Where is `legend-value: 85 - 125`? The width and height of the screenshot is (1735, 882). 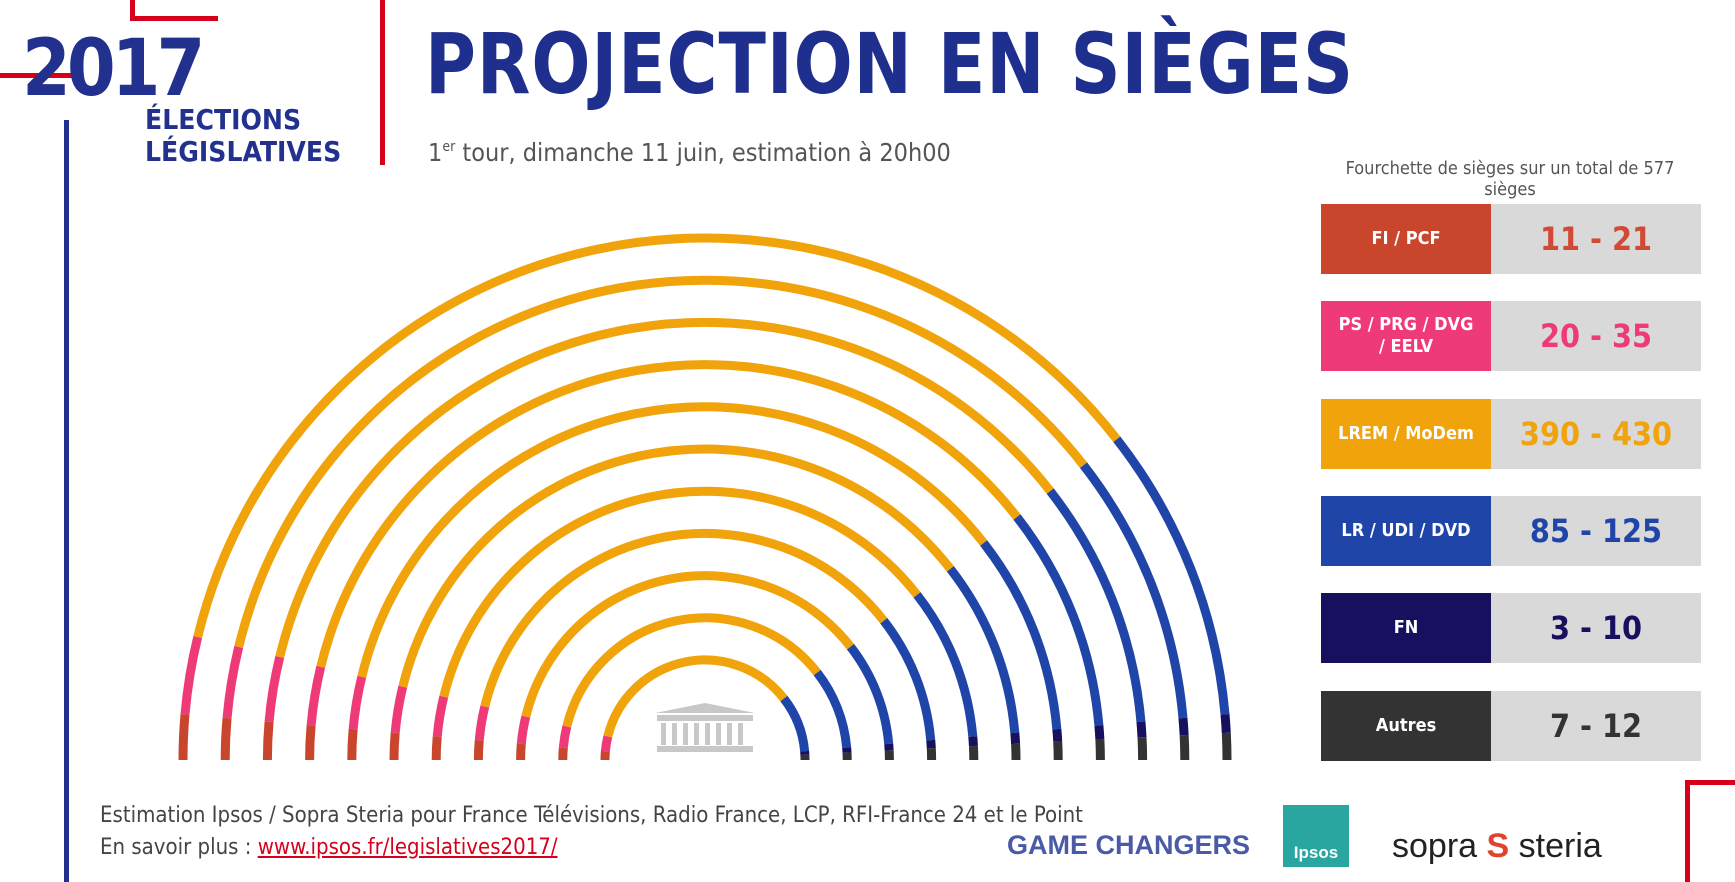 legend-value: 85 - 125 is located at coordinates (1596, 531).